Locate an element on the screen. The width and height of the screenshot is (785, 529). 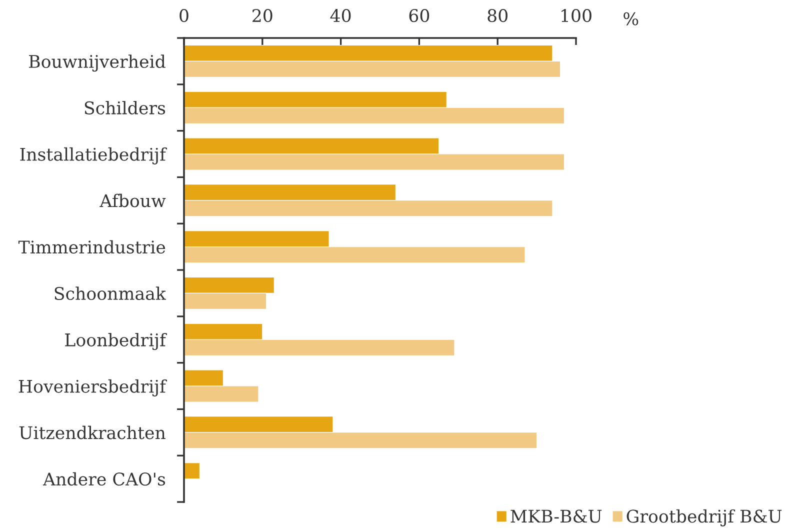
y-tick-label: Loonbedrijf is located at coordinates (116, 341).